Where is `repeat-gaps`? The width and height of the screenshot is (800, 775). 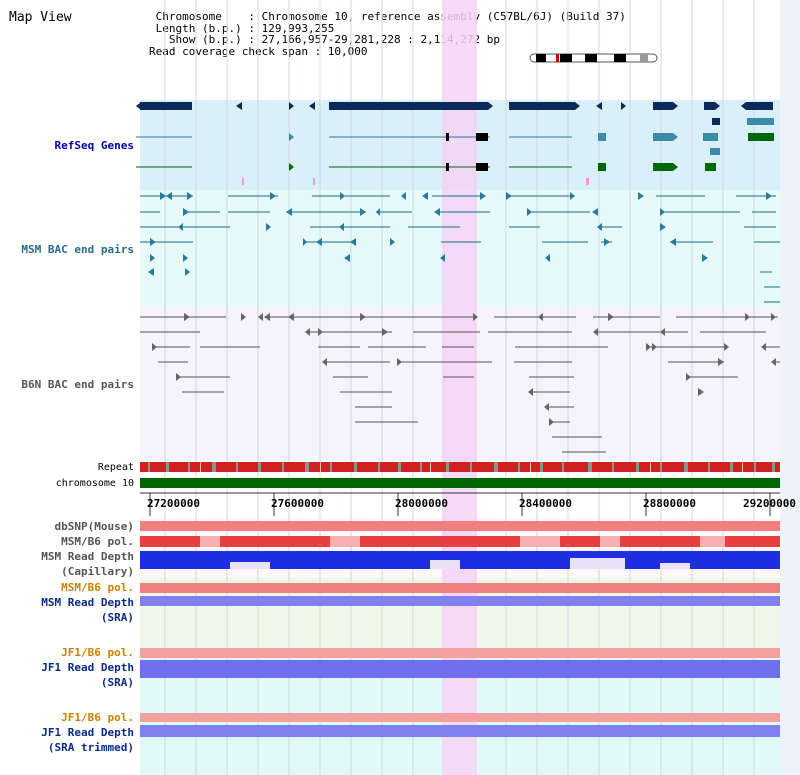
repeat-gaps is located at coordinates (461, 467).